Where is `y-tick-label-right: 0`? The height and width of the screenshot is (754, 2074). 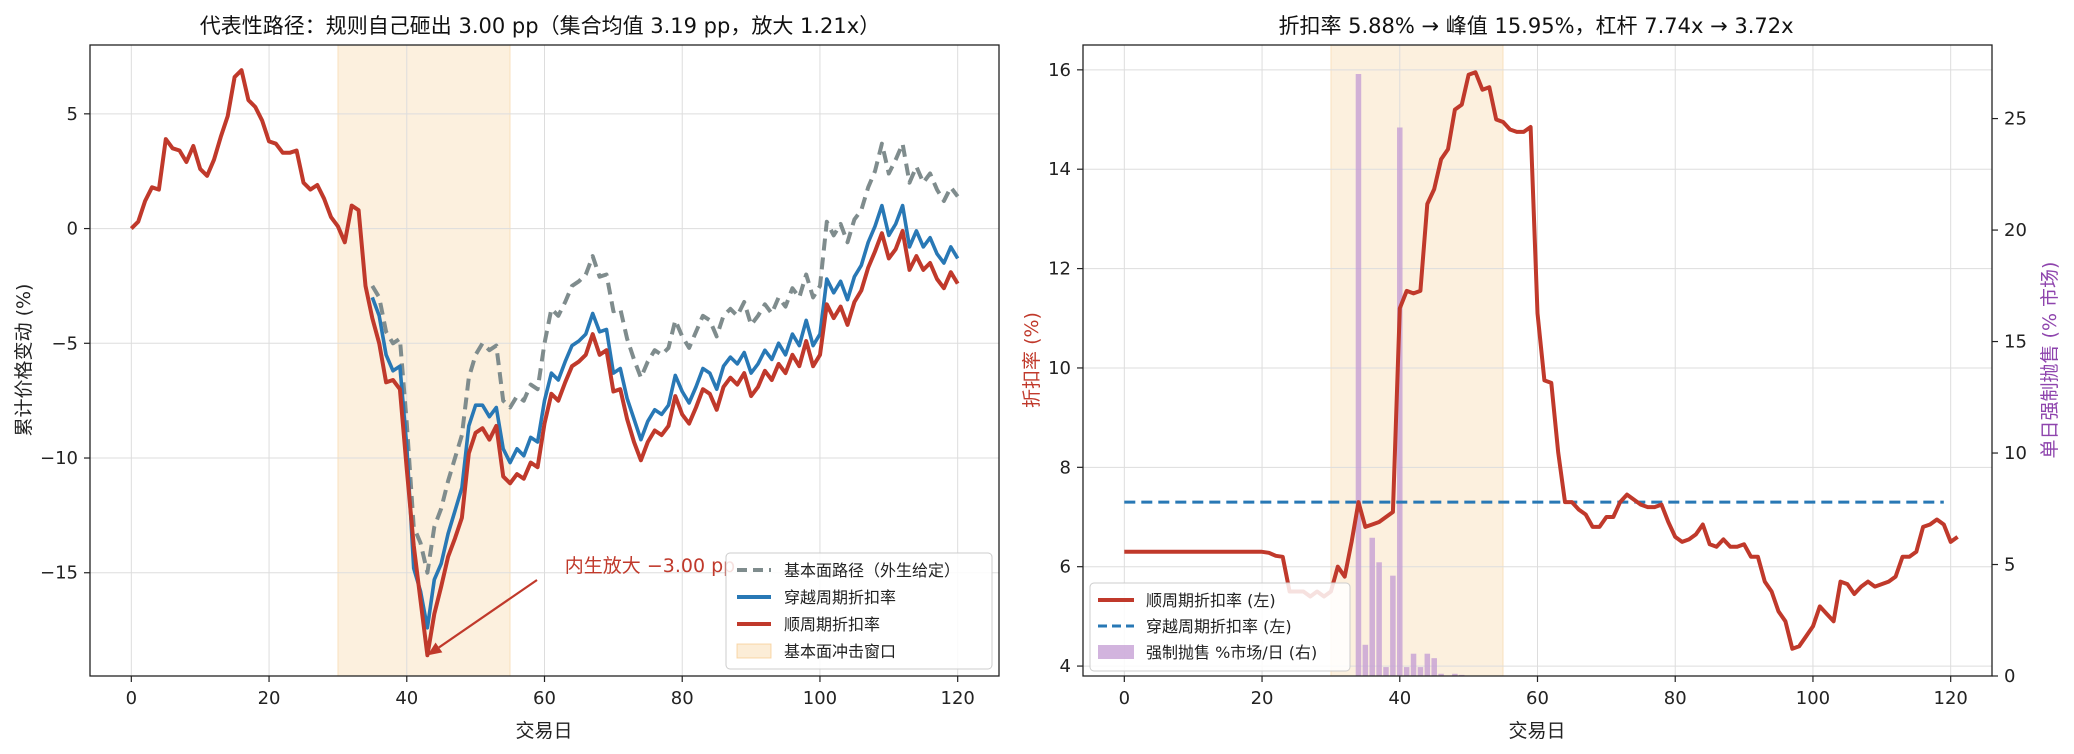 y-tick-label-right: 0 is located at coordinates (2009, 676).